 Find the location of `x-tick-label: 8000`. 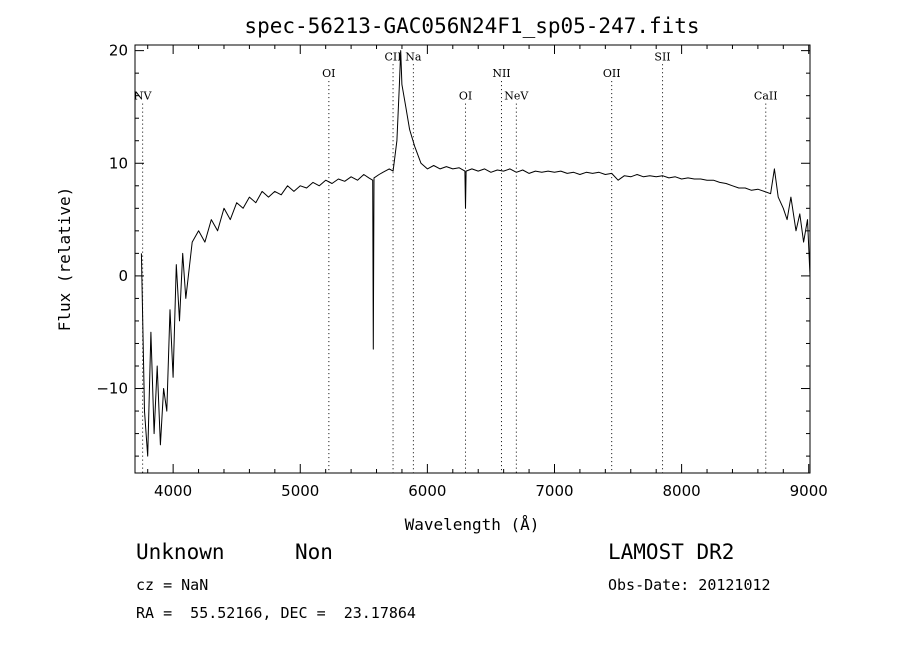

x-tick-label: 8000 is located at coordinates (682, 491).